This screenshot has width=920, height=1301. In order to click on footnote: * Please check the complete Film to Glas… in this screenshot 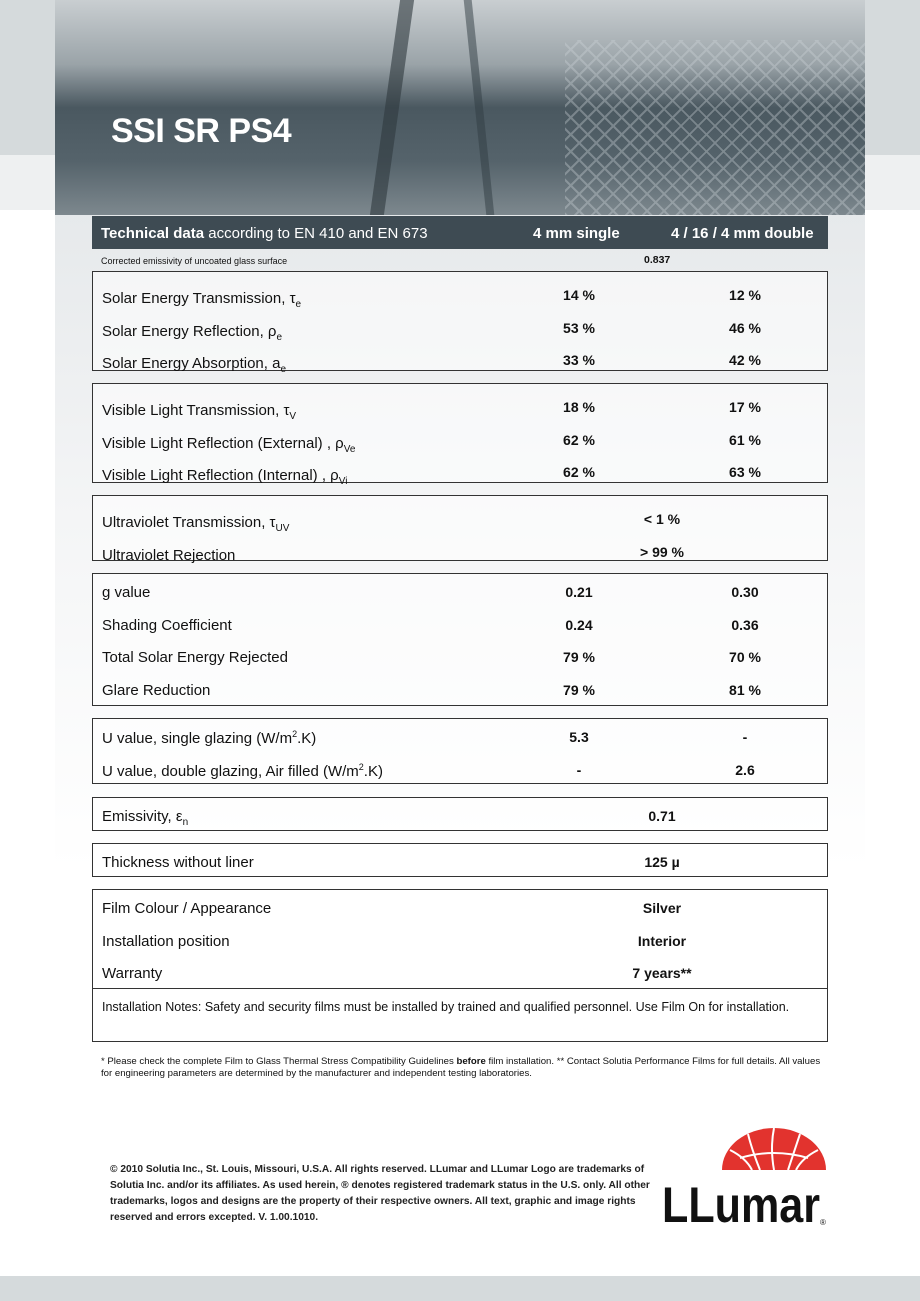, I will do `click(461, 1067)`.